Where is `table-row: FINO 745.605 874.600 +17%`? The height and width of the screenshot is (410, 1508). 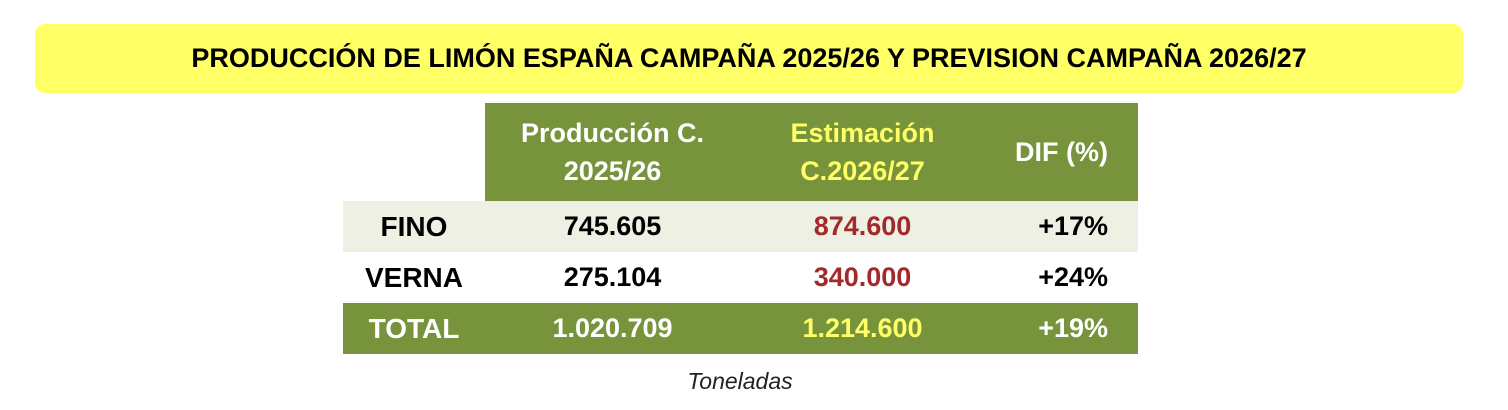
table-row: FINO 745.605 874.600 +17% is located at coordinates (740, 226).